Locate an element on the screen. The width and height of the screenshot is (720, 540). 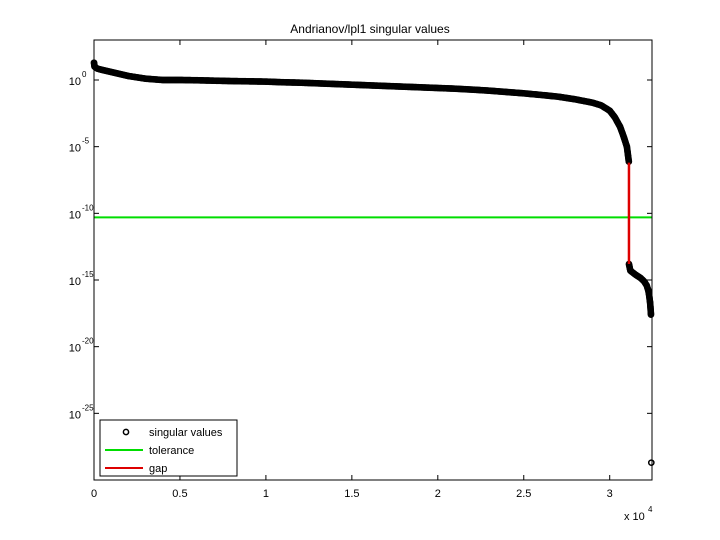
x-tick-label: 2.5 is located at coordinates (523, 494).